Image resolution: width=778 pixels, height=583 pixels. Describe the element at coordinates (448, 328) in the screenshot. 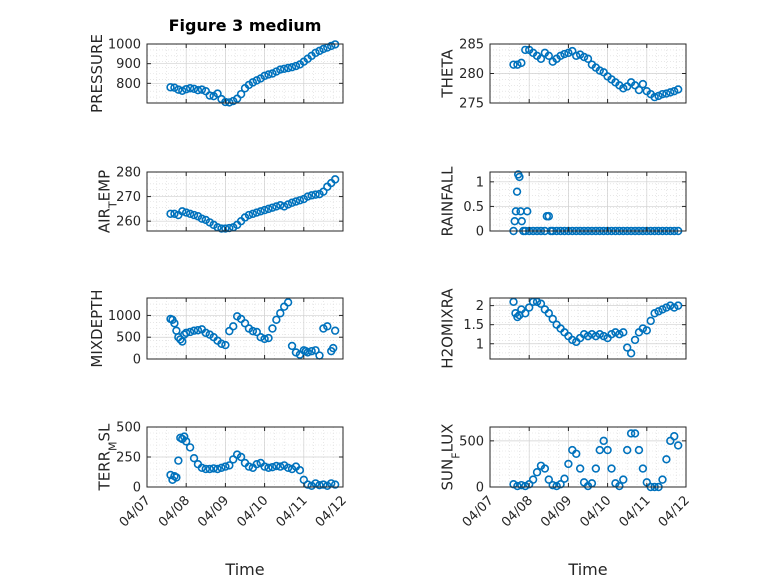

I see `y-axis-label: H2OMIXRA` at that location.